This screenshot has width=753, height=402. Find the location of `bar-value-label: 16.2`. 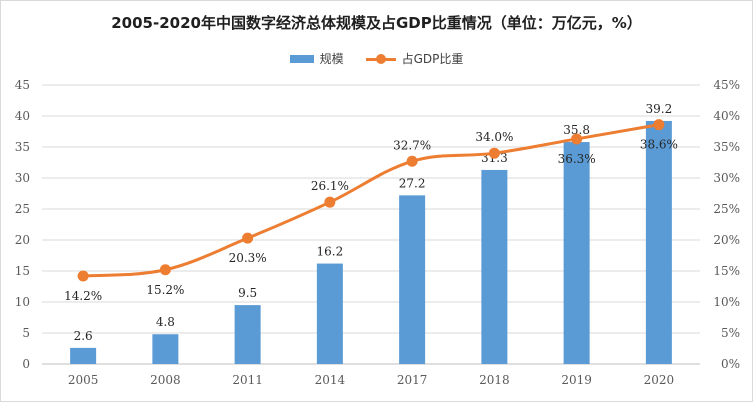

bar-value-label: 16.2 is located at coordinates (330, 252).